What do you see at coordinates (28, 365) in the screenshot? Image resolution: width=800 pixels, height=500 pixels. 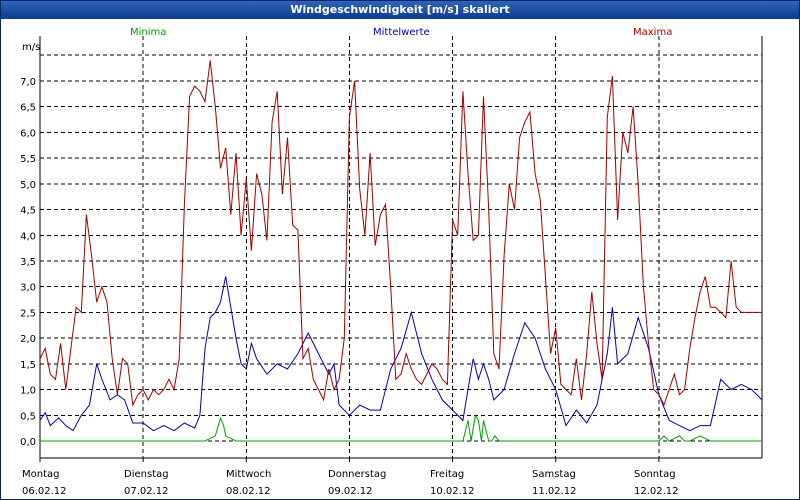 I see `y-tick-label: 1,5` at bounding box center [28, 365].